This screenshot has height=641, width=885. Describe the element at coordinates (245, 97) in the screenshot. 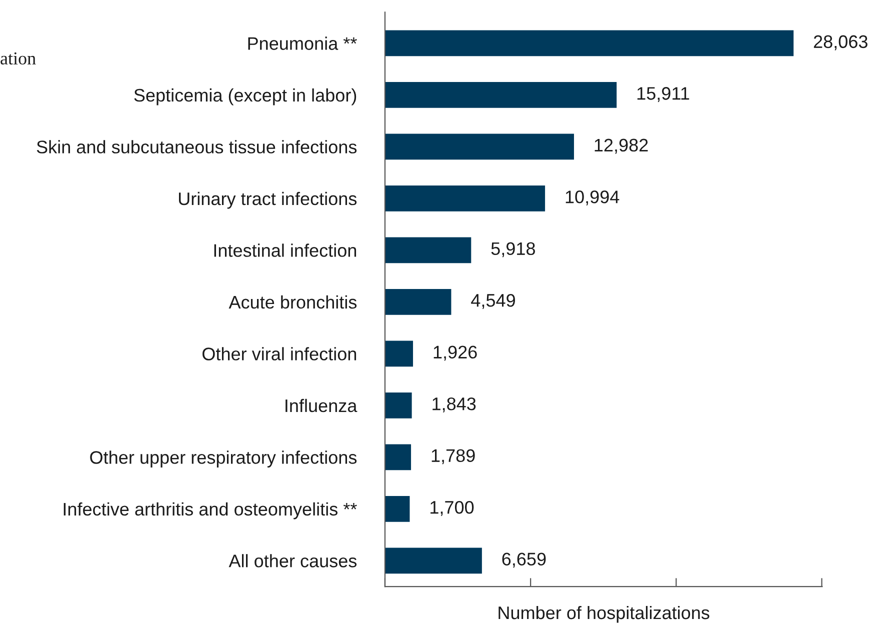

I see `y-tick-label: Septicemia (except in labor)` at that location.